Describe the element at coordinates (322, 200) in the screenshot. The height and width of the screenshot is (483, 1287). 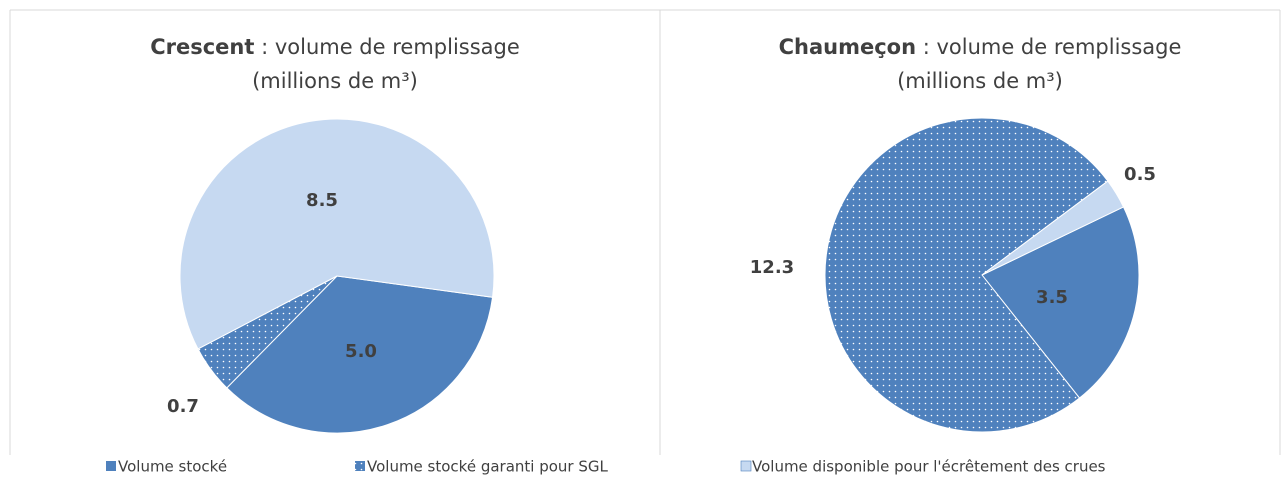
I see `data-label: 8.5` at that location.